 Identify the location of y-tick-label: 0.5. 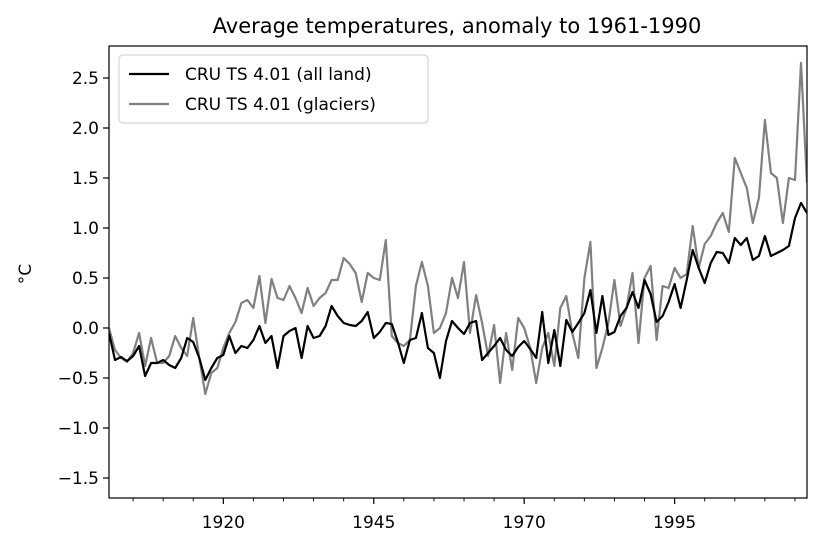
(85, 279).